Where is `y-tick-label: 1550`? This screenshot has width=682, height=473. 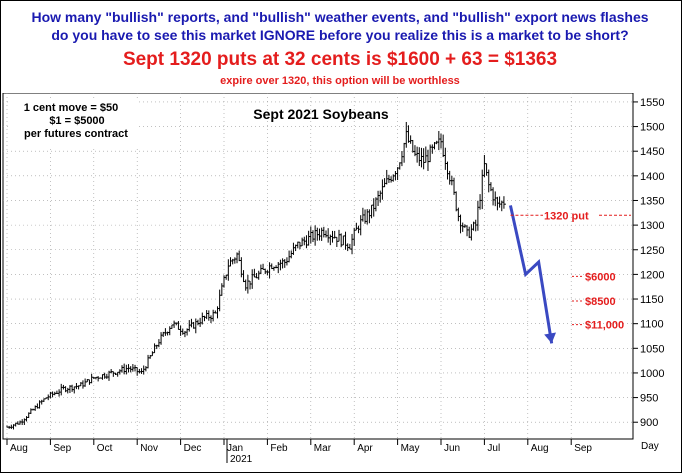 y-tick-label: 1550 is located at coordinates (652, 103).